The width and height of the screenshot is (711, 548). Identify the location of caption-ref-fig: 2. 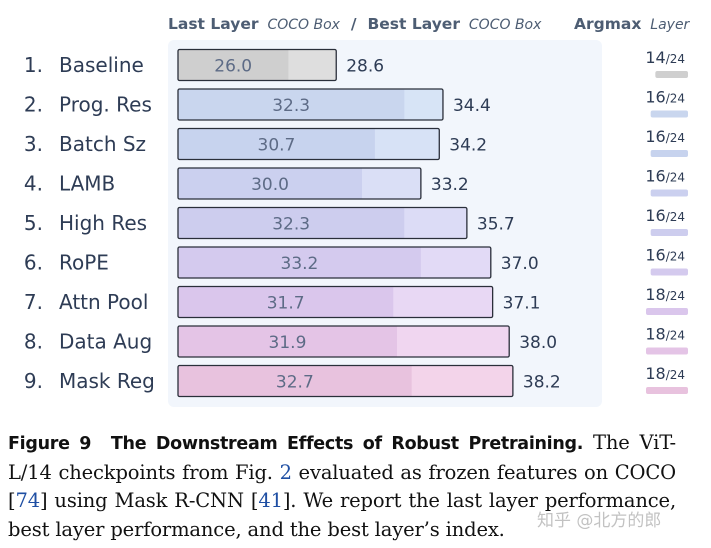
(285, 472).